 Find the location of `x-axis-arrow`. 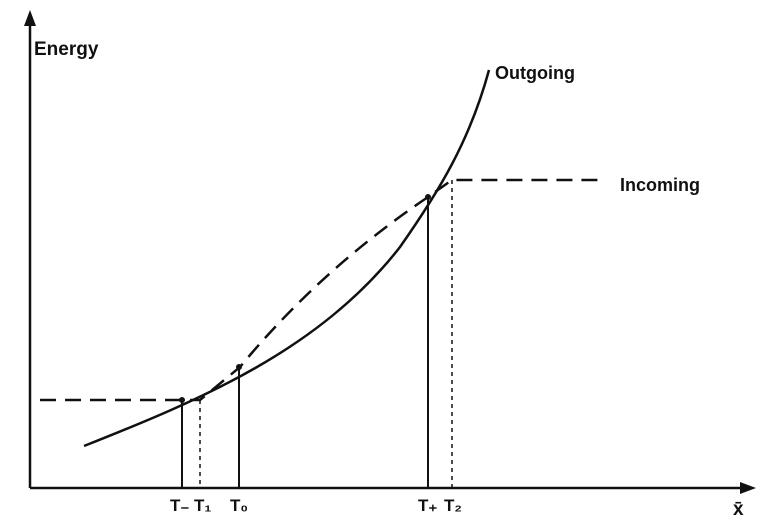

x-axis-arrow is located at coordinates (748, 488).